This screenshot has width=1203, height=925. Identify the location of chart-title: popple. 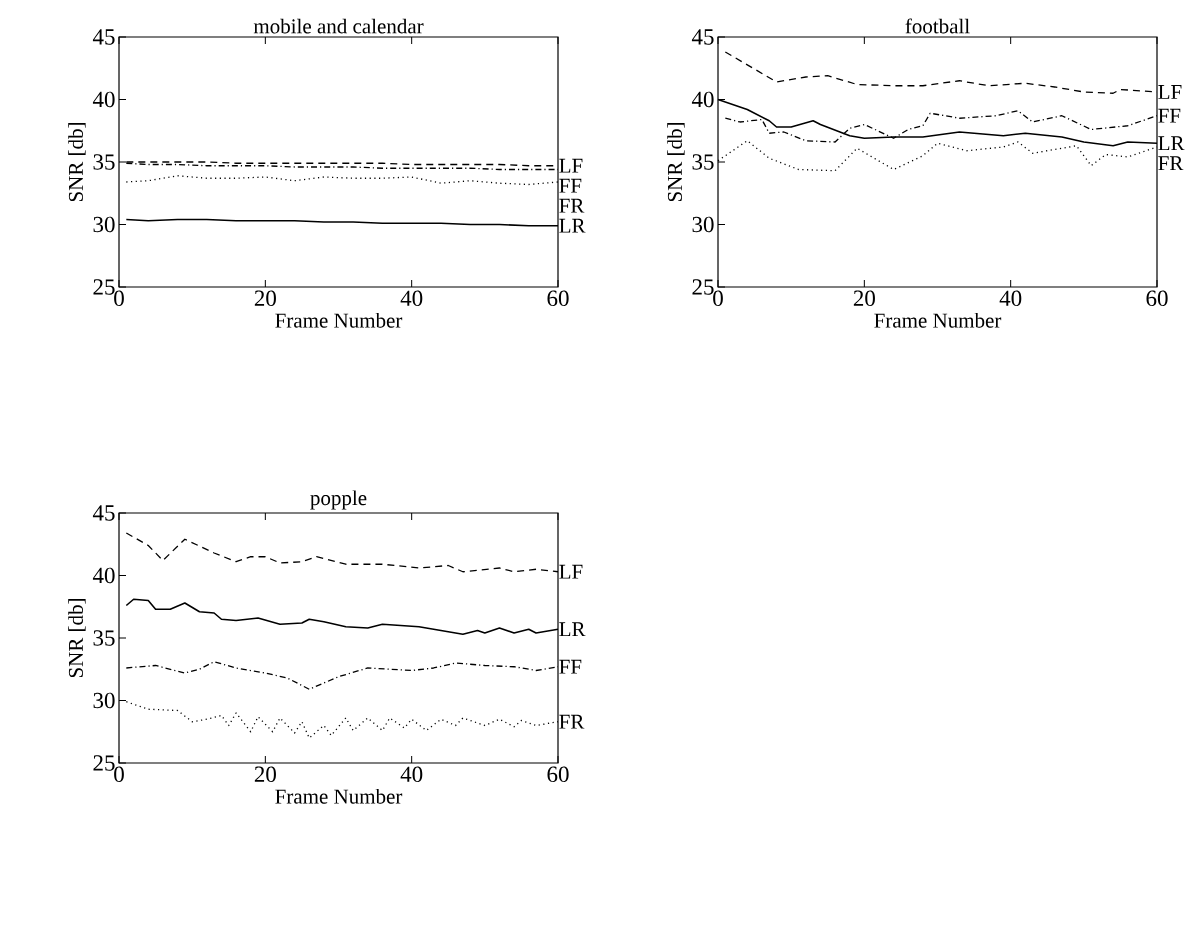
(338, 500).